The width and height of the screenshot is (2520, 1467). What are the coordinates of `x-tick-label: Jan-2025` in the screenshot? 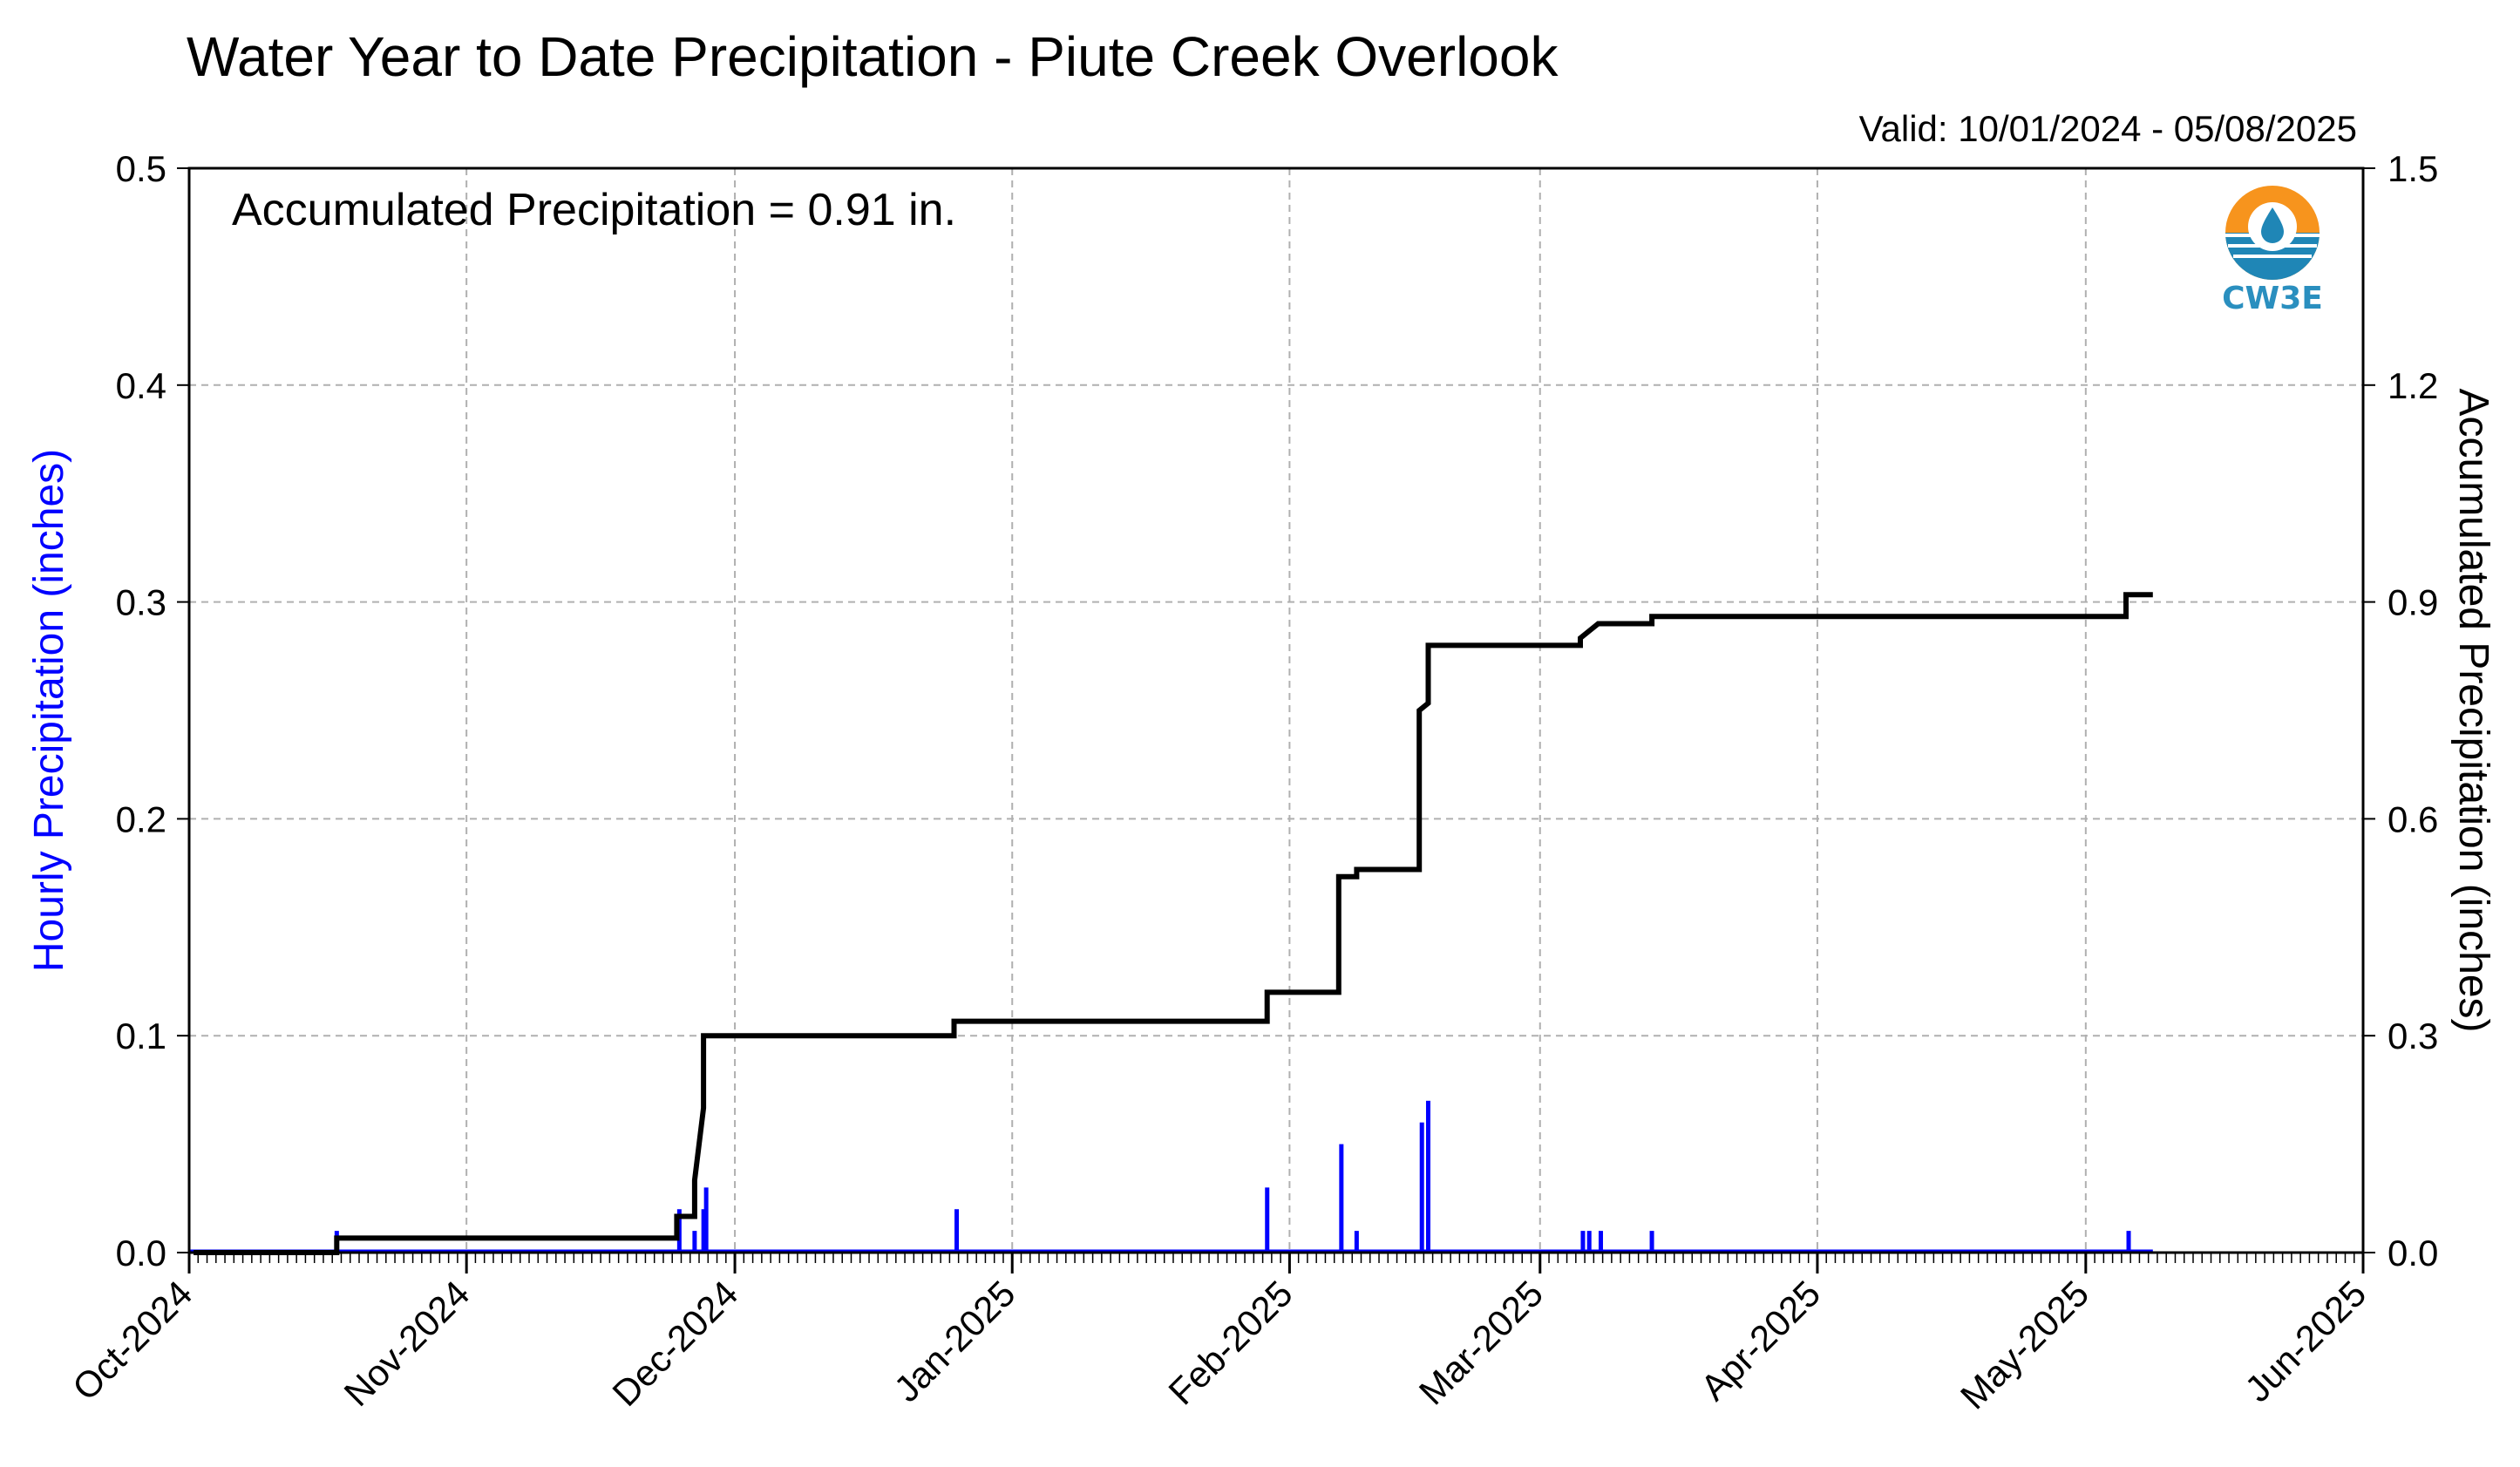 It's located at (954, 1341).